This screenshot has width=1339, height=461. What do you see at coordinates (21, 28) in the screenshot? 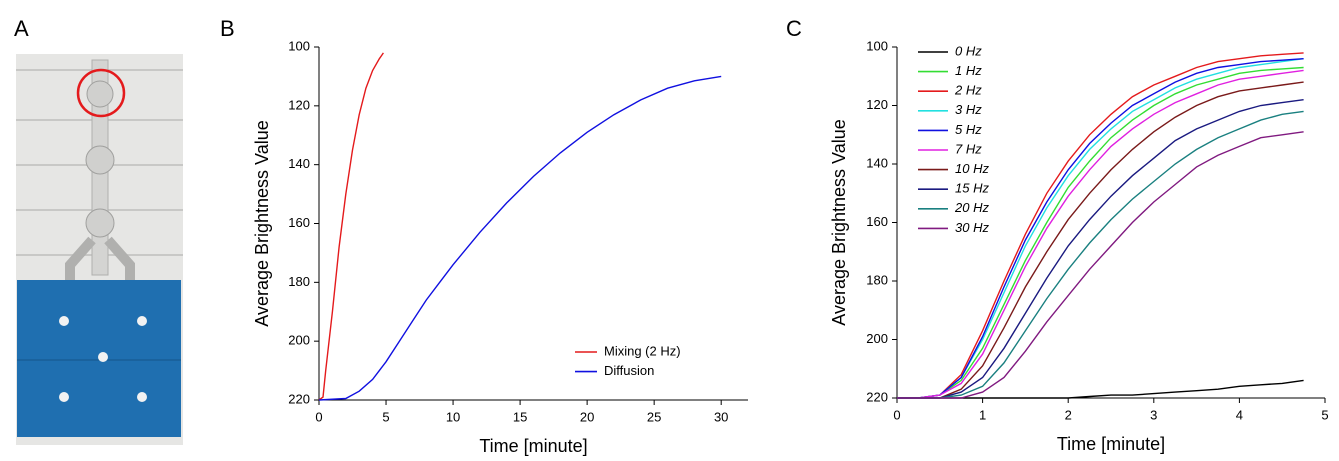
I see `panel-label: A` at bounding box center [21, 28].